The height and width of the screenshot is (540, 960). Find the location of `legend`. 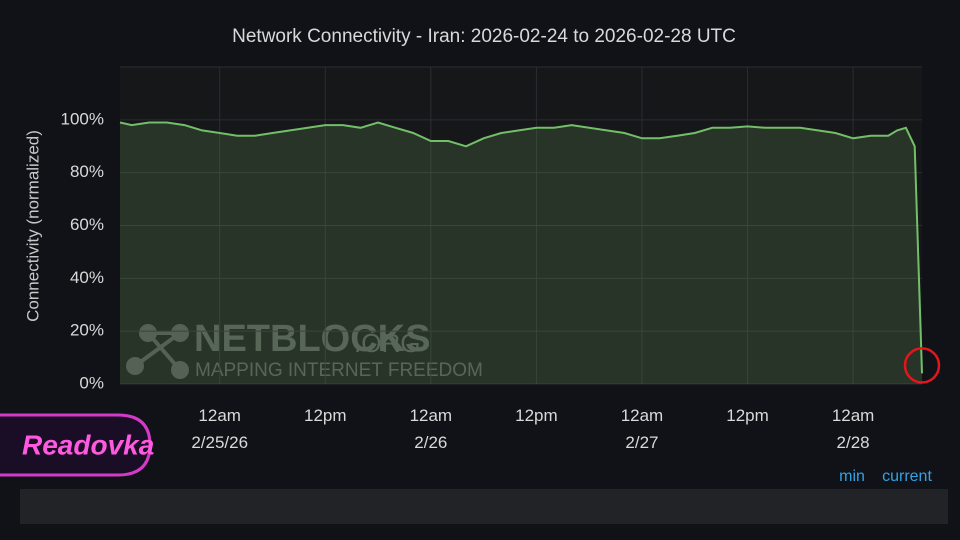

legend is located at coordinates (484, 506).